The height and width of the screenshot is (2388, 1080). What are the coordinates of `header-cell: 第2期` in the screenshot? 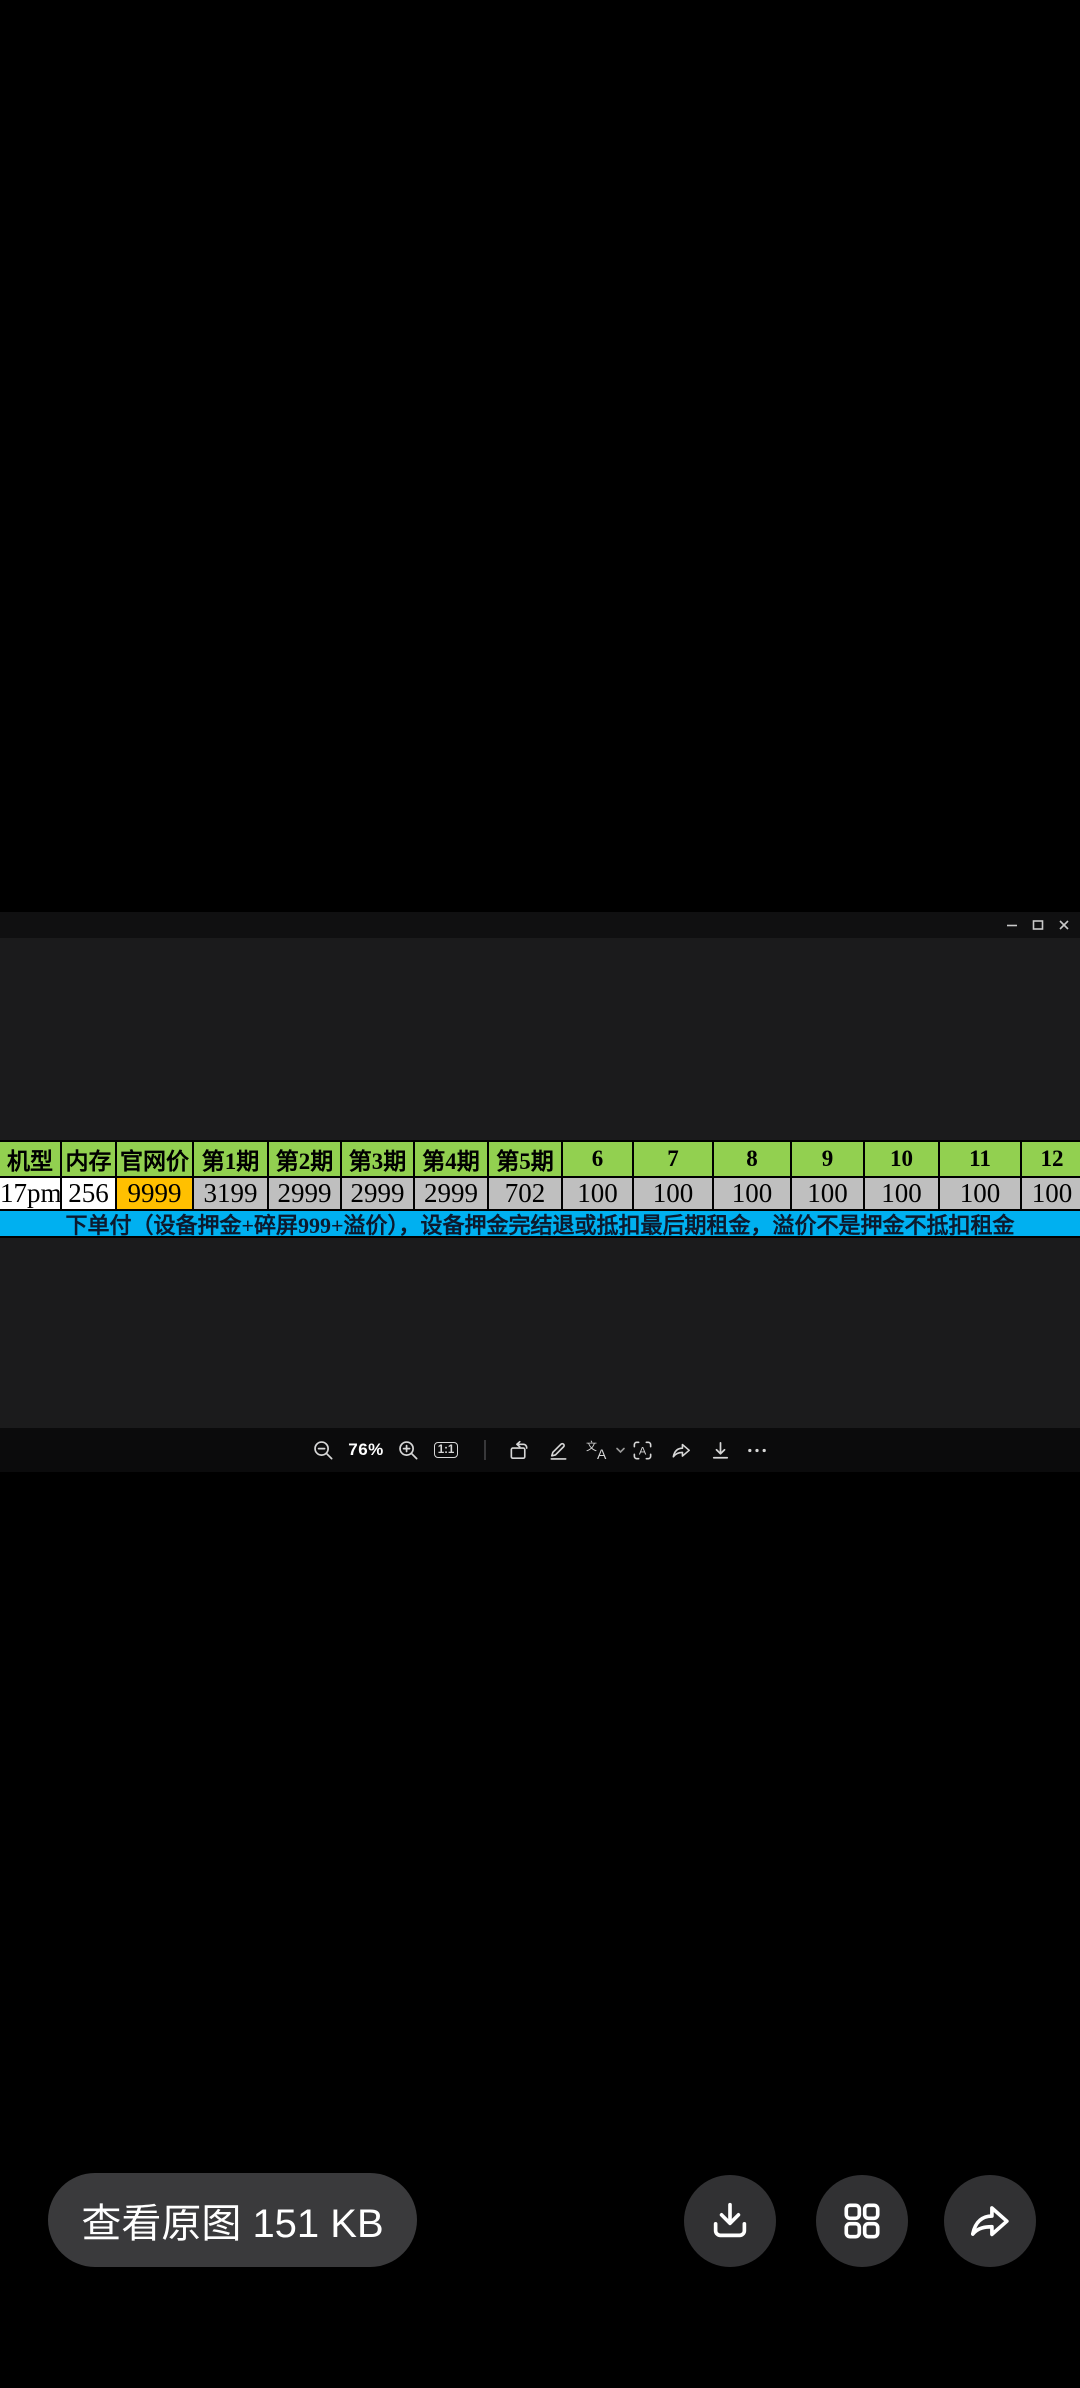 It's located at (304, 1159).